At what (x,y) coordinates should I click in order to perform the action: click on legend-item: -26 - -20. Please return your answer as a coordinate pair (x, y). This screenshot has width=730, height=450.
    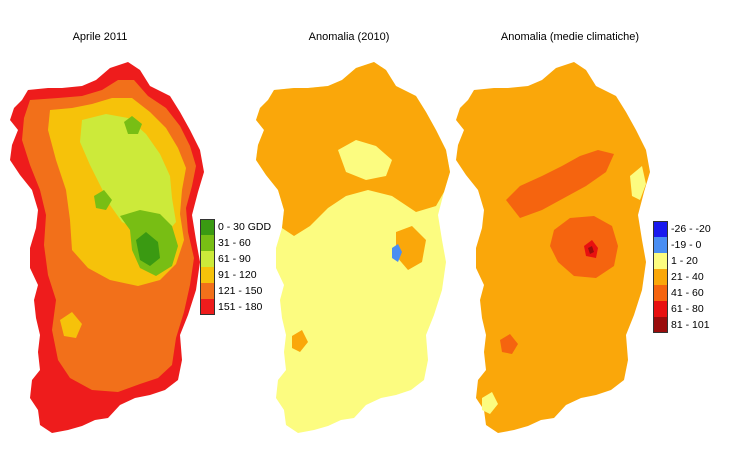
    Looking at the image, I should click on (682, 229).